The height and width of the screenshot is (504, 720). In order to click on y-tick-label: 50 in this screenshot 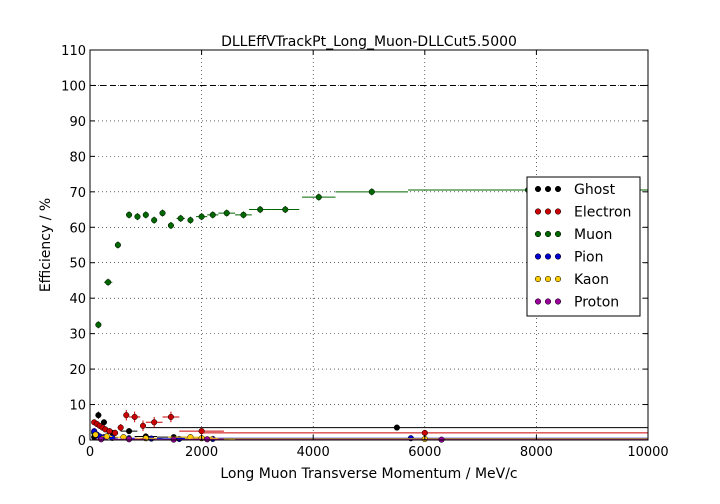, I will do `click(77, 264)`.